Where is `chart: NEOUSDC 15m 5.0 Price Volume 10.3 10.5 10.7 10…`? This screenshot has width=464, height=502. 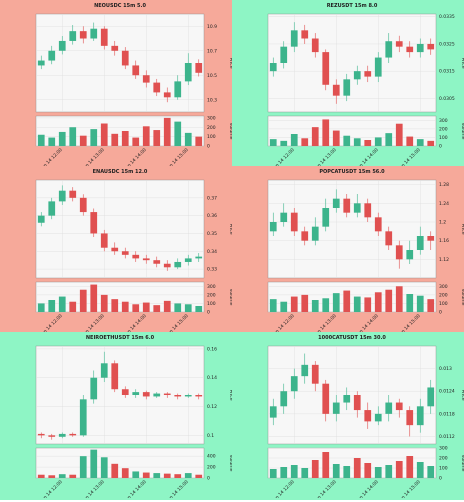
chart: NEOUSDC 15m 5.0 Price Volume 10.3 10.5 10.7 10… is located at coordinates (134, 88).